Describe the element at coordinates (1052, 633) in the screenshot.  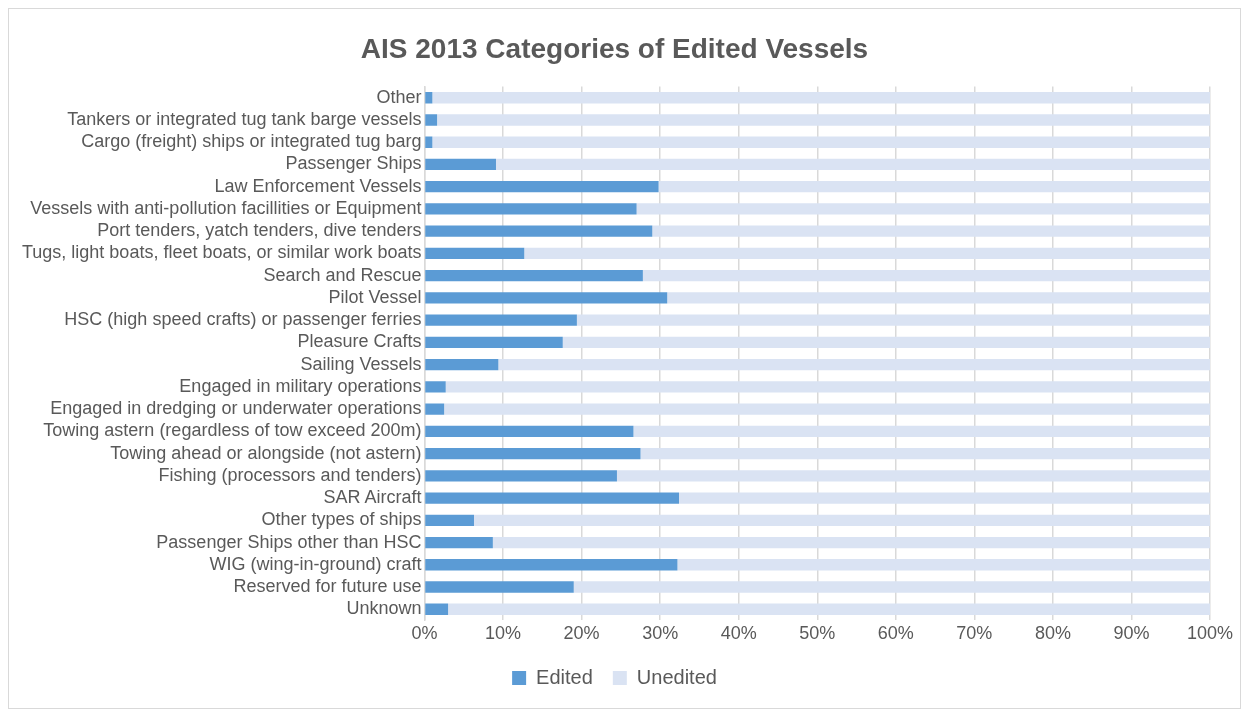
I see `x-tick-label: 80%` at that location.